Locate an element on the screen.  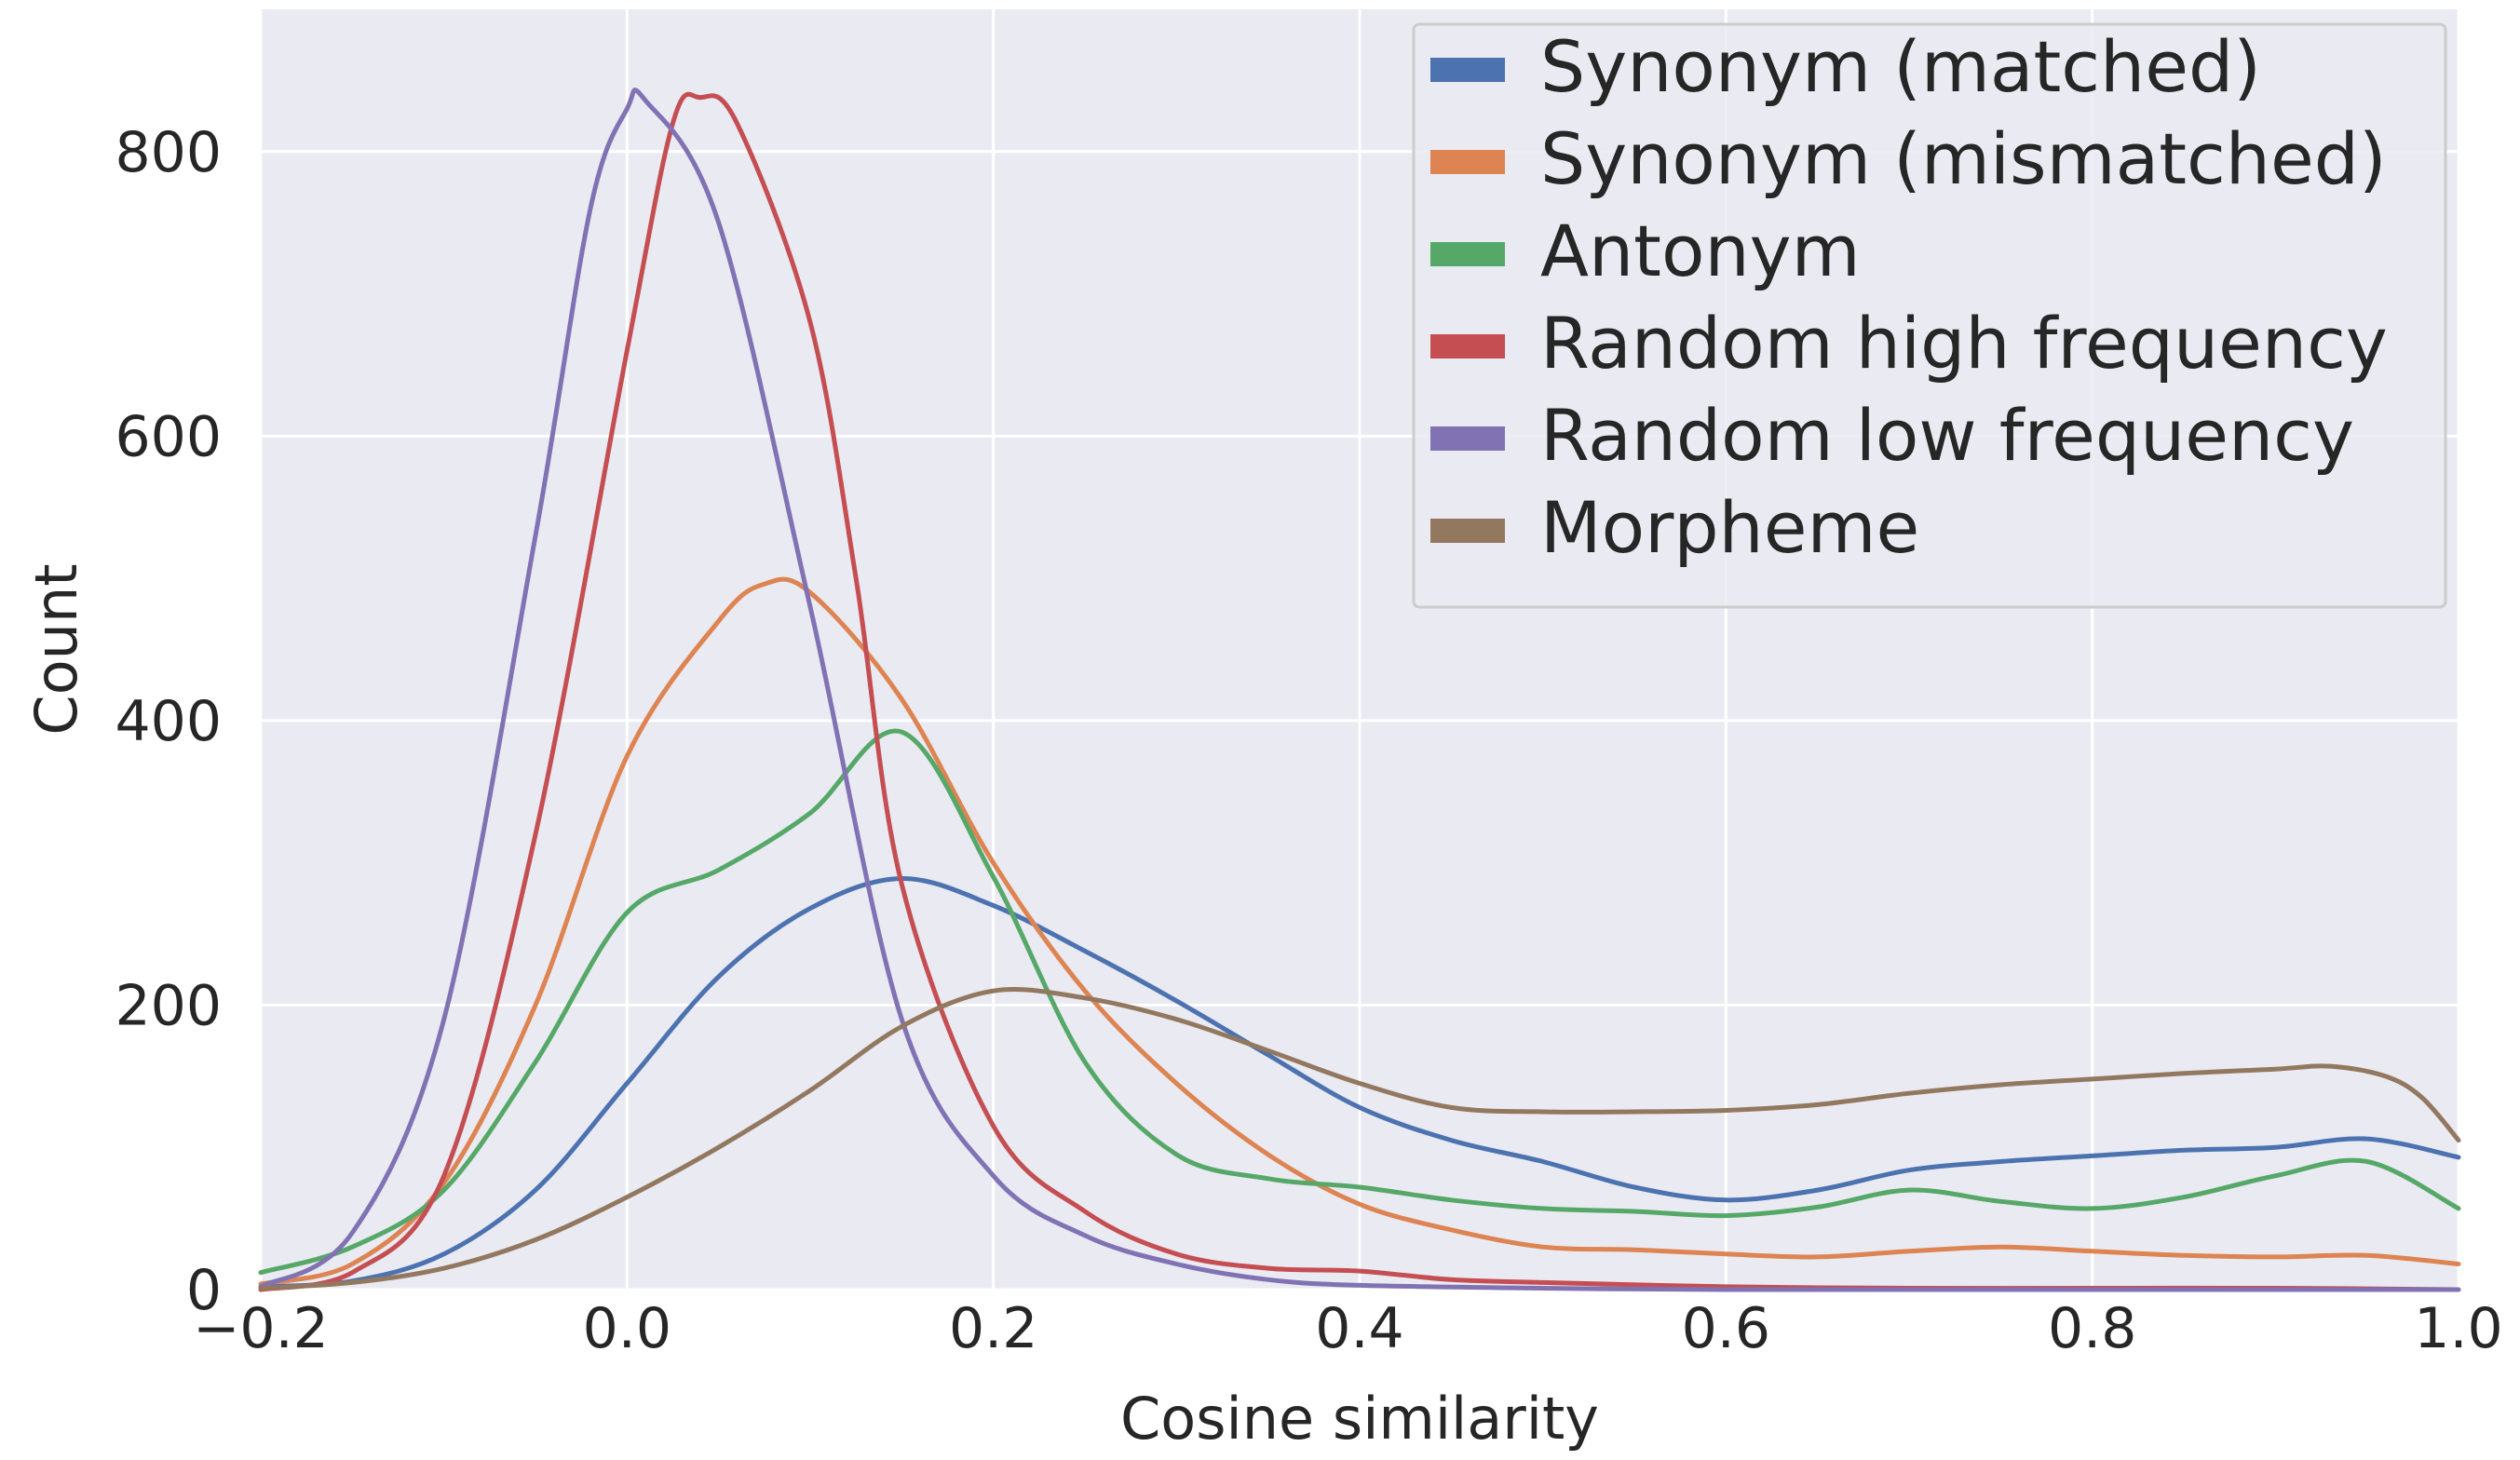
legend-label-synonym-mismatched: Synonym (mismatched) is located at coordinates (1963, 158).